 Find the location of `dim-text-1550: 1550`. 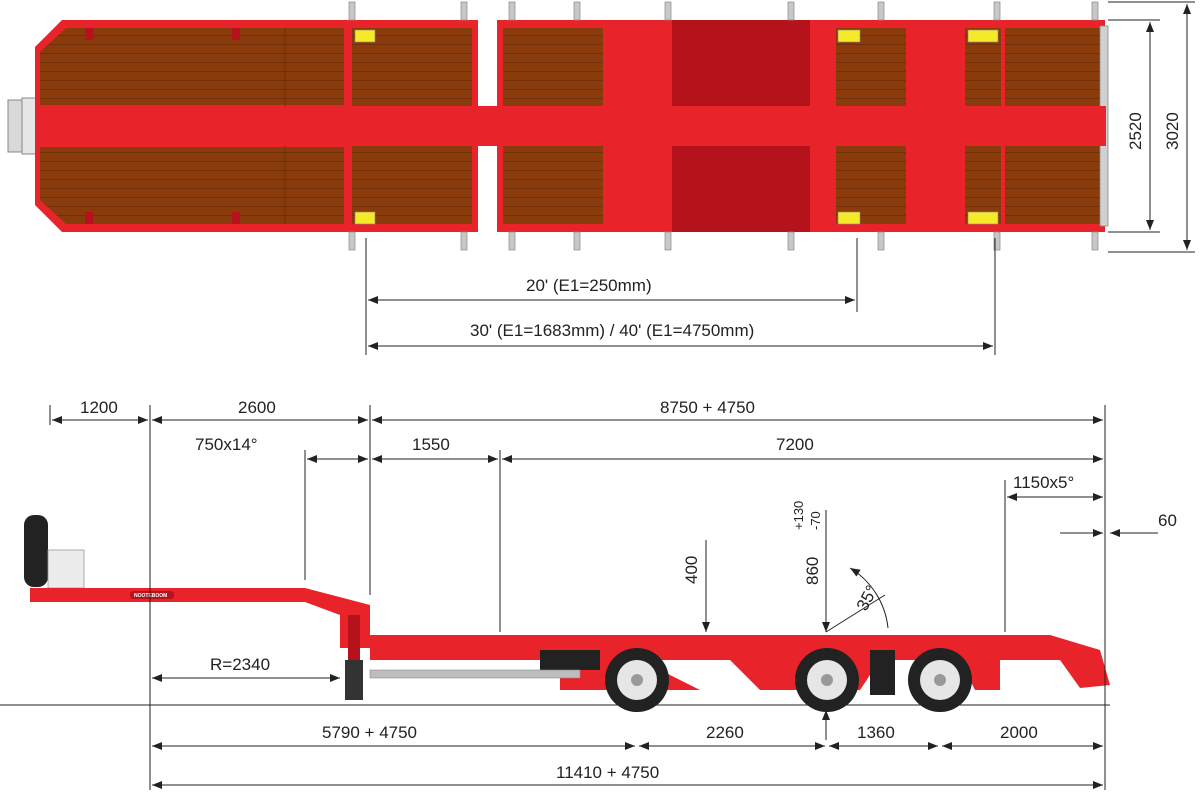

dim-text-1550: 1550 is located at coordinates (431, 444).